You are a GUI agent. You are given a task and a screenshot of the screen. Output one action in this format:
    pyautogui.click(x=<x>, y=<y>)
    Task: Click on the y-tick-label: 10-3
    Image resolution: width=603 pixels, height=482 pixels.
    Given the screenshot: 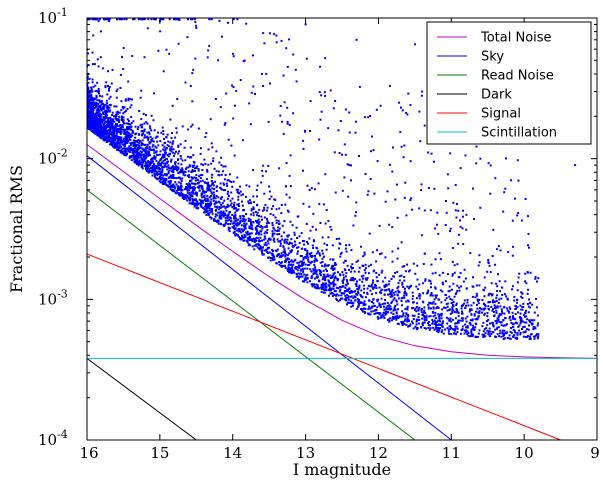 What is the action you would take?
    pyautogui.click(x=53, y=297)
    